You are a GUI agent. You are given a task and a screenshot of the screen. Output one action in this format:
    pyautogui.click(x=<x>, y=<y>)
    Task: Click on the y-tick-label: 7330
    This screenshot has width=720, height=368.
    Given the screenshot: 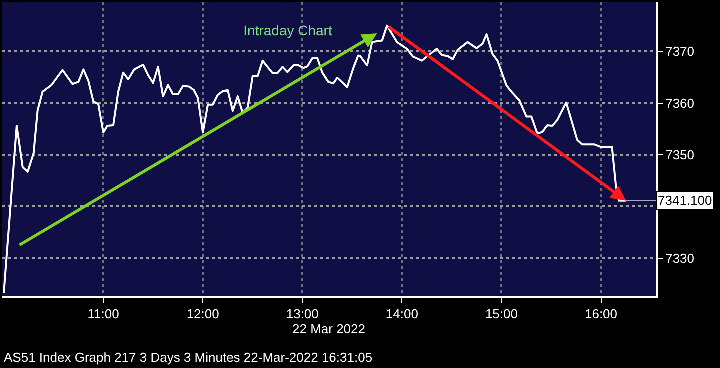 What is the action you would take?
    pyautogui.click(x=680, y=258)
    